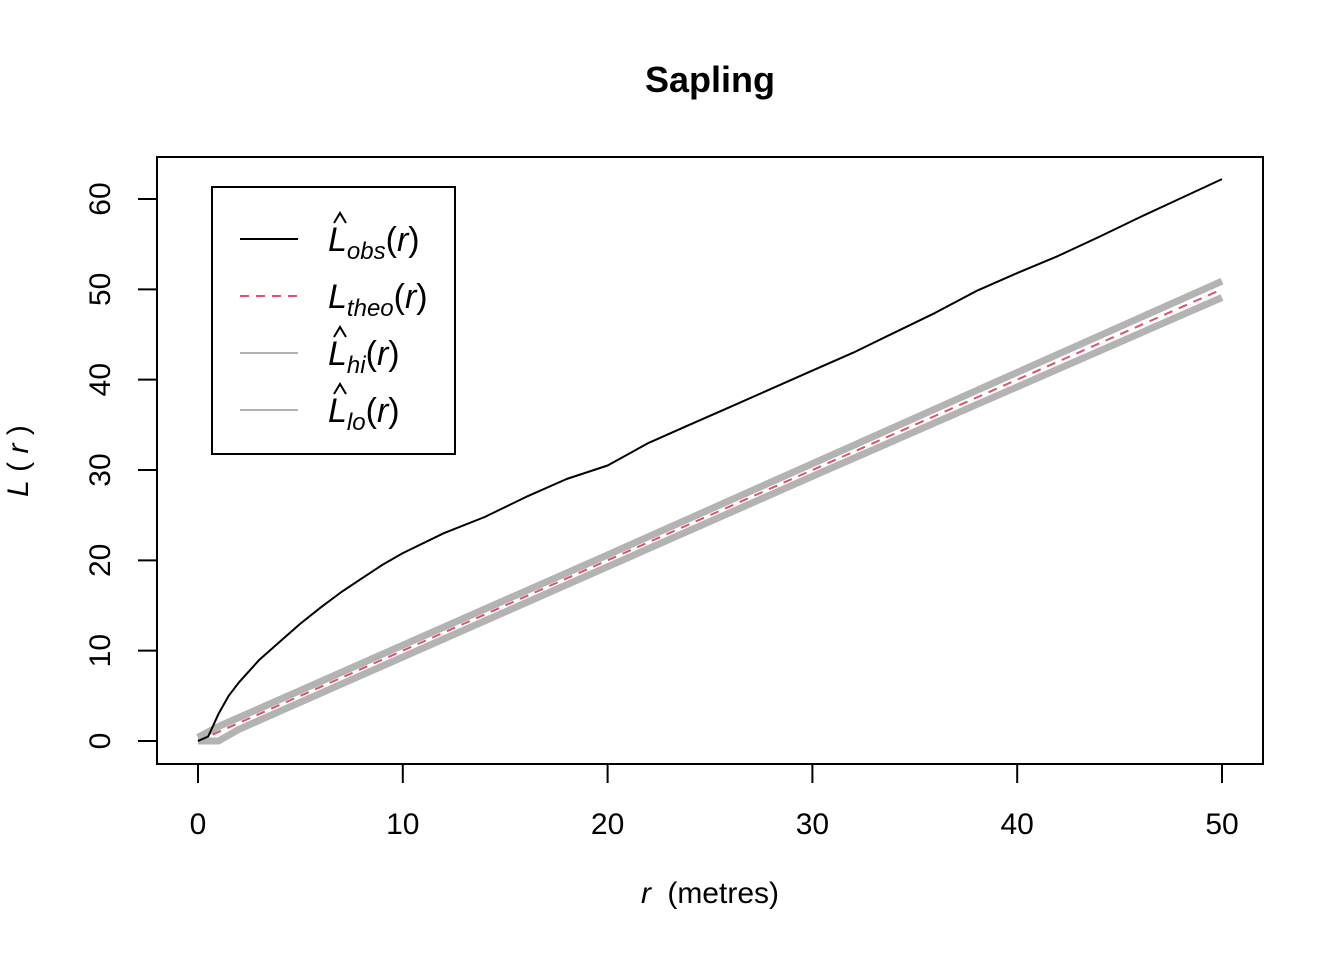  I want to click on legend-label-sub: theo, so click(370, 308).